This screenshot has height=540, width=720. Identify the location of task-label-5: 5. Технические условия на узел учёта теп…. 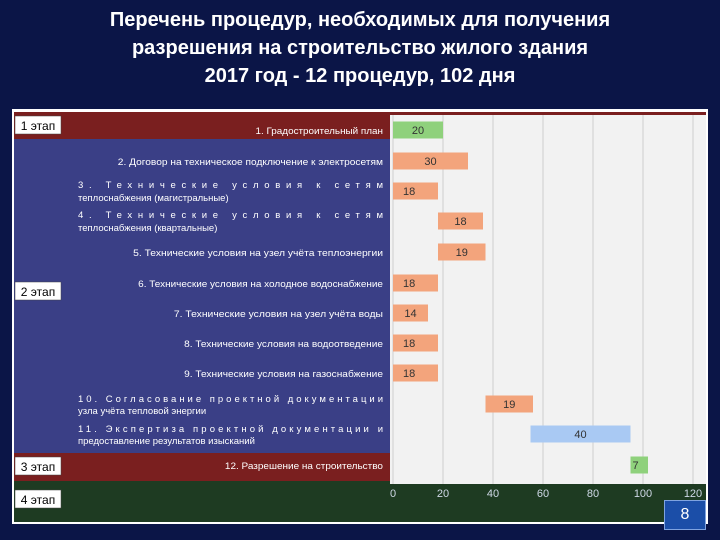
(258, 253).